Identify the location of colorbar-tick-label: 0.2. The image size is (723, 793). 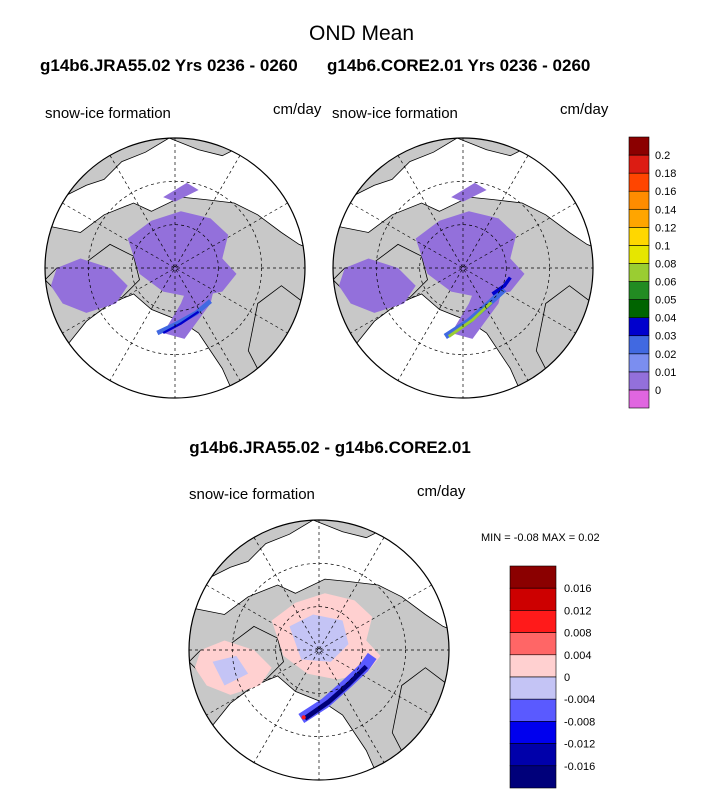
(662, 156).